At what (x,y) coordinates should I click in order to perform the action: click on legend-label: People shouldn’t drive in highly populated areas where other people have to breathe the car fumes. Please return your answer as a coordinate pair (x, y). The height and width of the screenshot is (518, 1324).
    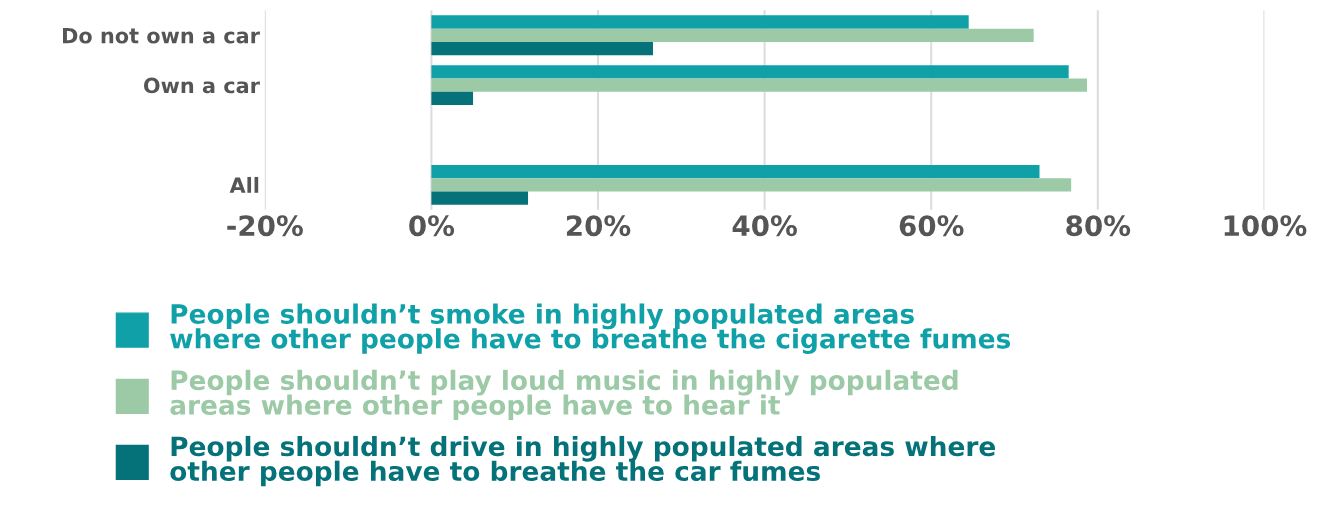
    Looking at the image, I should click on (583, 461).